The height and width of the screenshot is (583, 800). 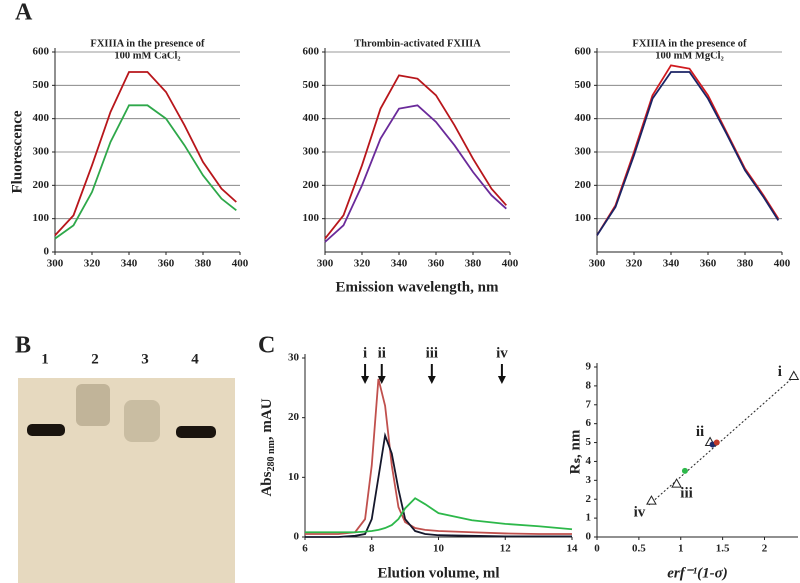 I want to click on lane-label: 3, so click(x=145, y=359).